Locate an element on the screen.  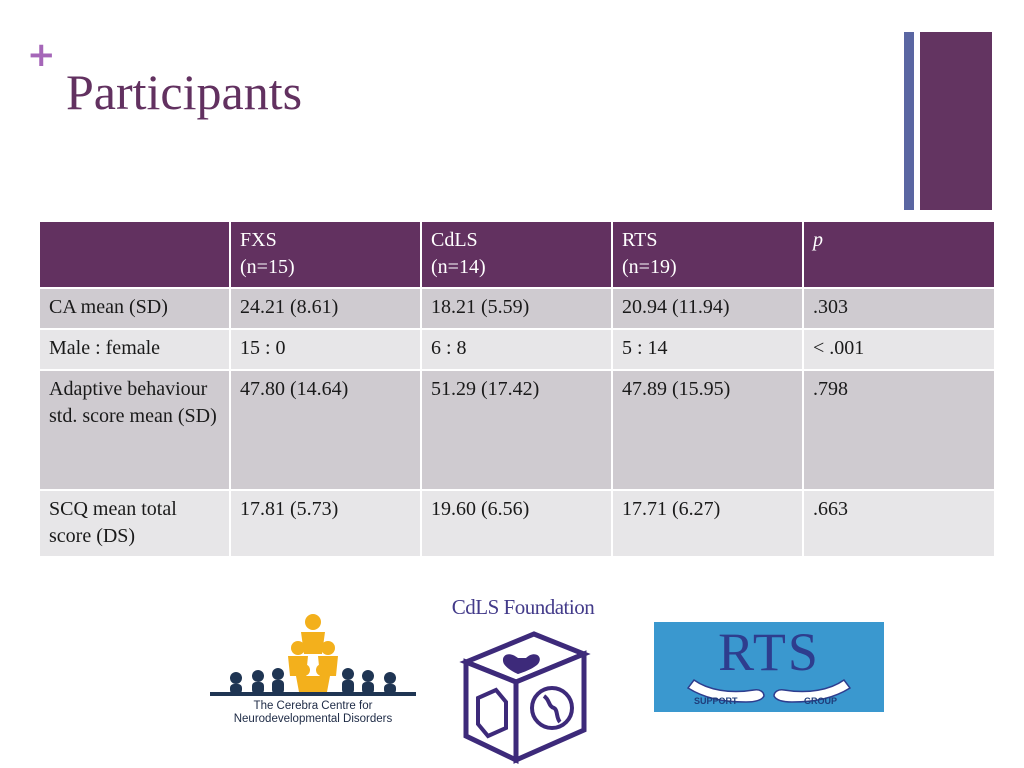
rts-group-label: GROUP is located at coordinates (821, 701).